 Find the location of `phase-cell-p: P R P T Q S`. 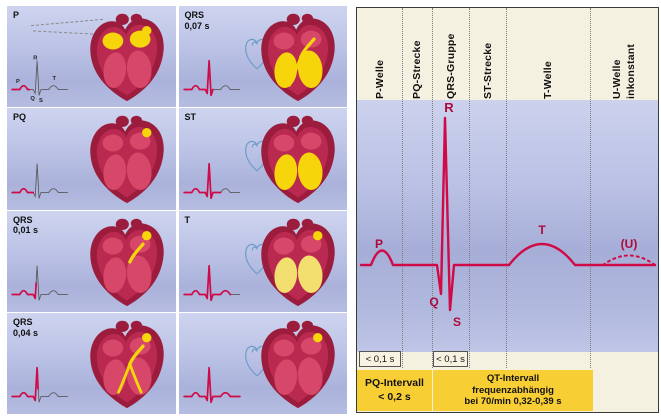

phase-cell-p: P R P T Q S is located at coordinates (91, 57).